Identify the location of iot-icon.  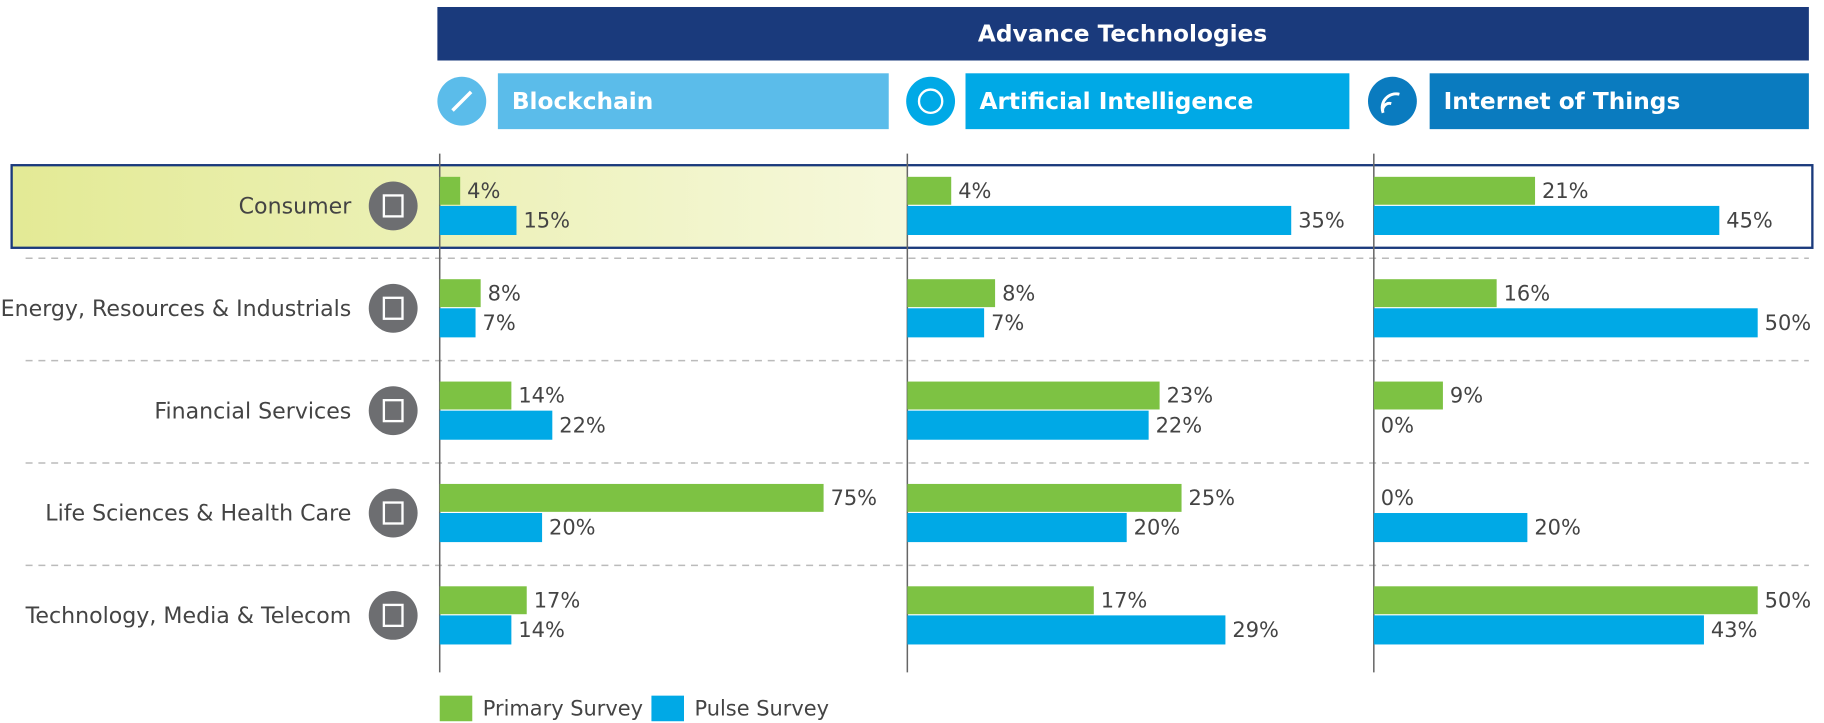
(1392, 101).